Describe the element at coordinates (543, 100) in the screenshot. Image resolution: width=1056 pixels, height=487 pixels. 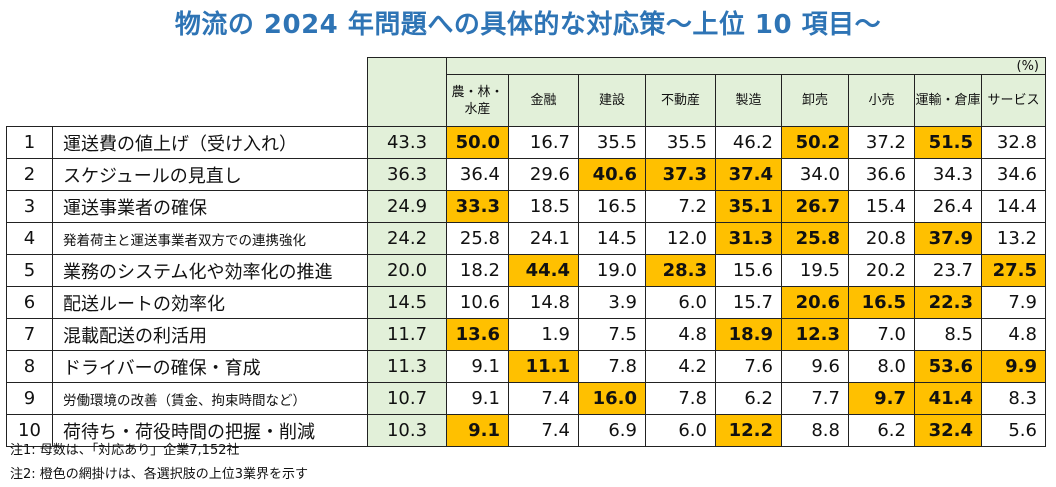
I see `column-header: 金融` at that location.